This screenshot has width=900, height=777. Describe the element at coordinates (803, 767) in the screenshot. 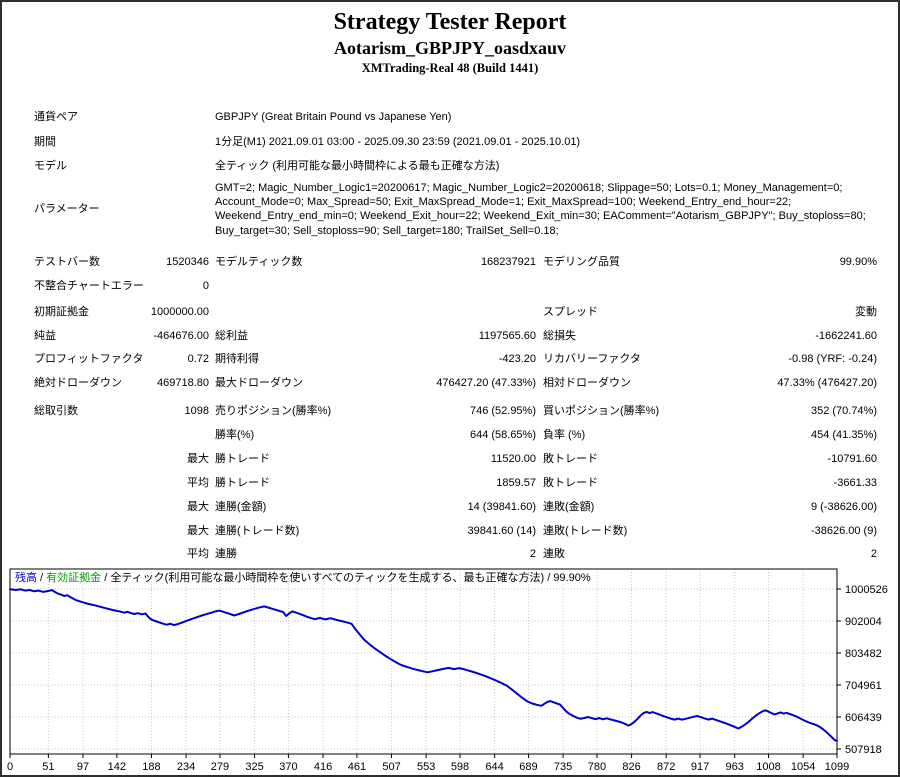

I see `x-axis-label: 1054` at that location.